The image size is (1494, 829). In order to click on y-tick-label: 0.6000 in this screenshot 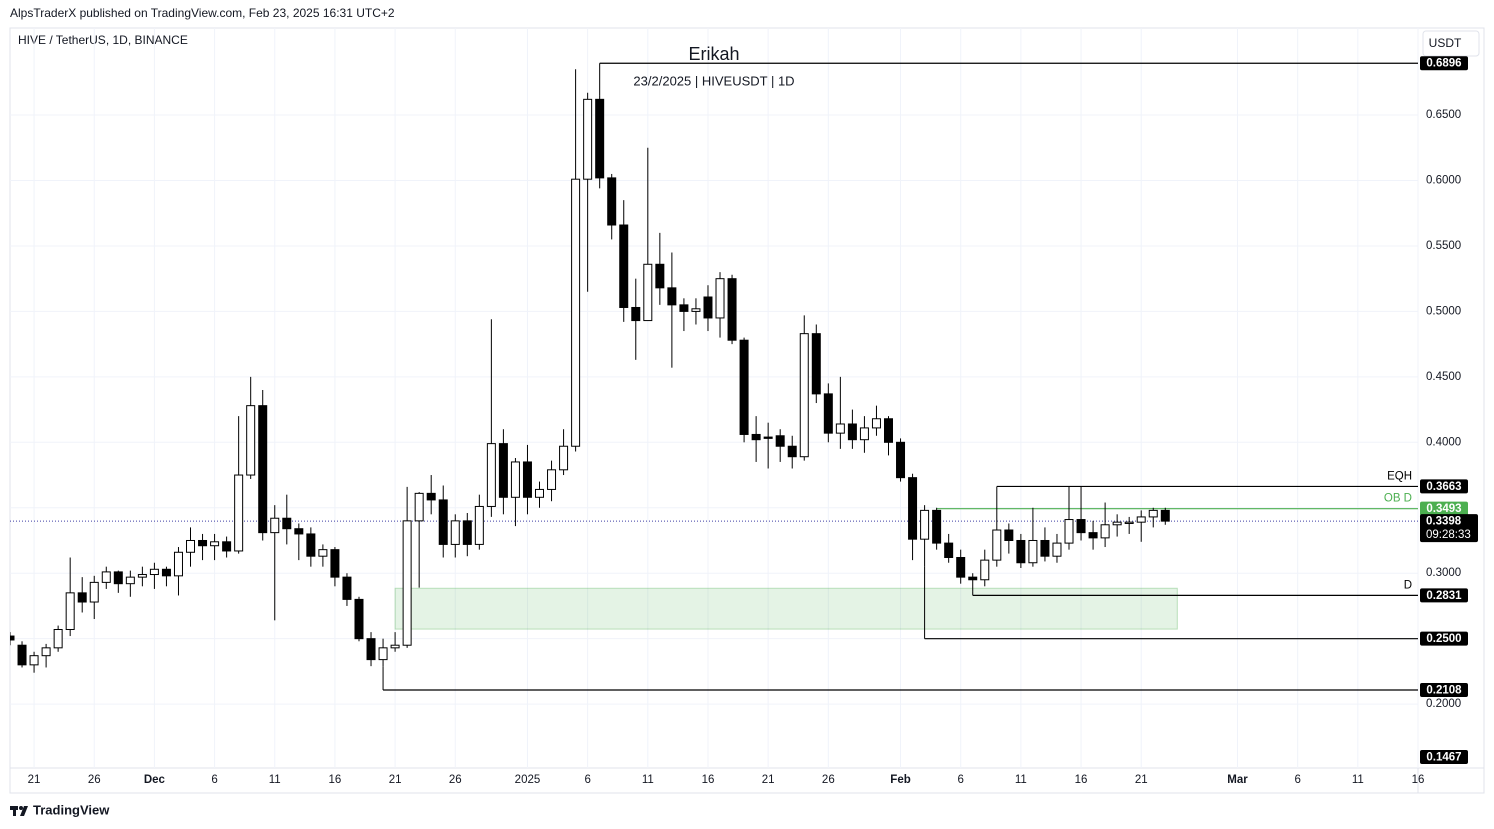, I will do `click(1443, 181)`.